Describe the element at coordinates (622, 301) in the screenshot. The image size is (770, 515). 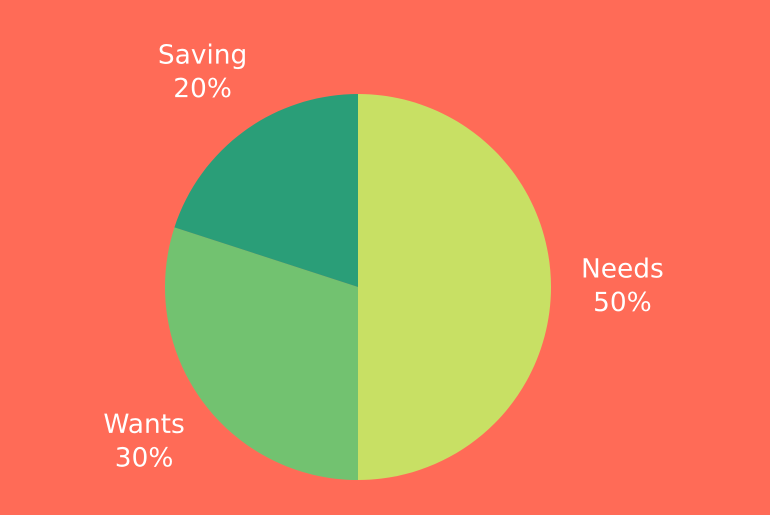
I see `data-label: 50%` at that location.